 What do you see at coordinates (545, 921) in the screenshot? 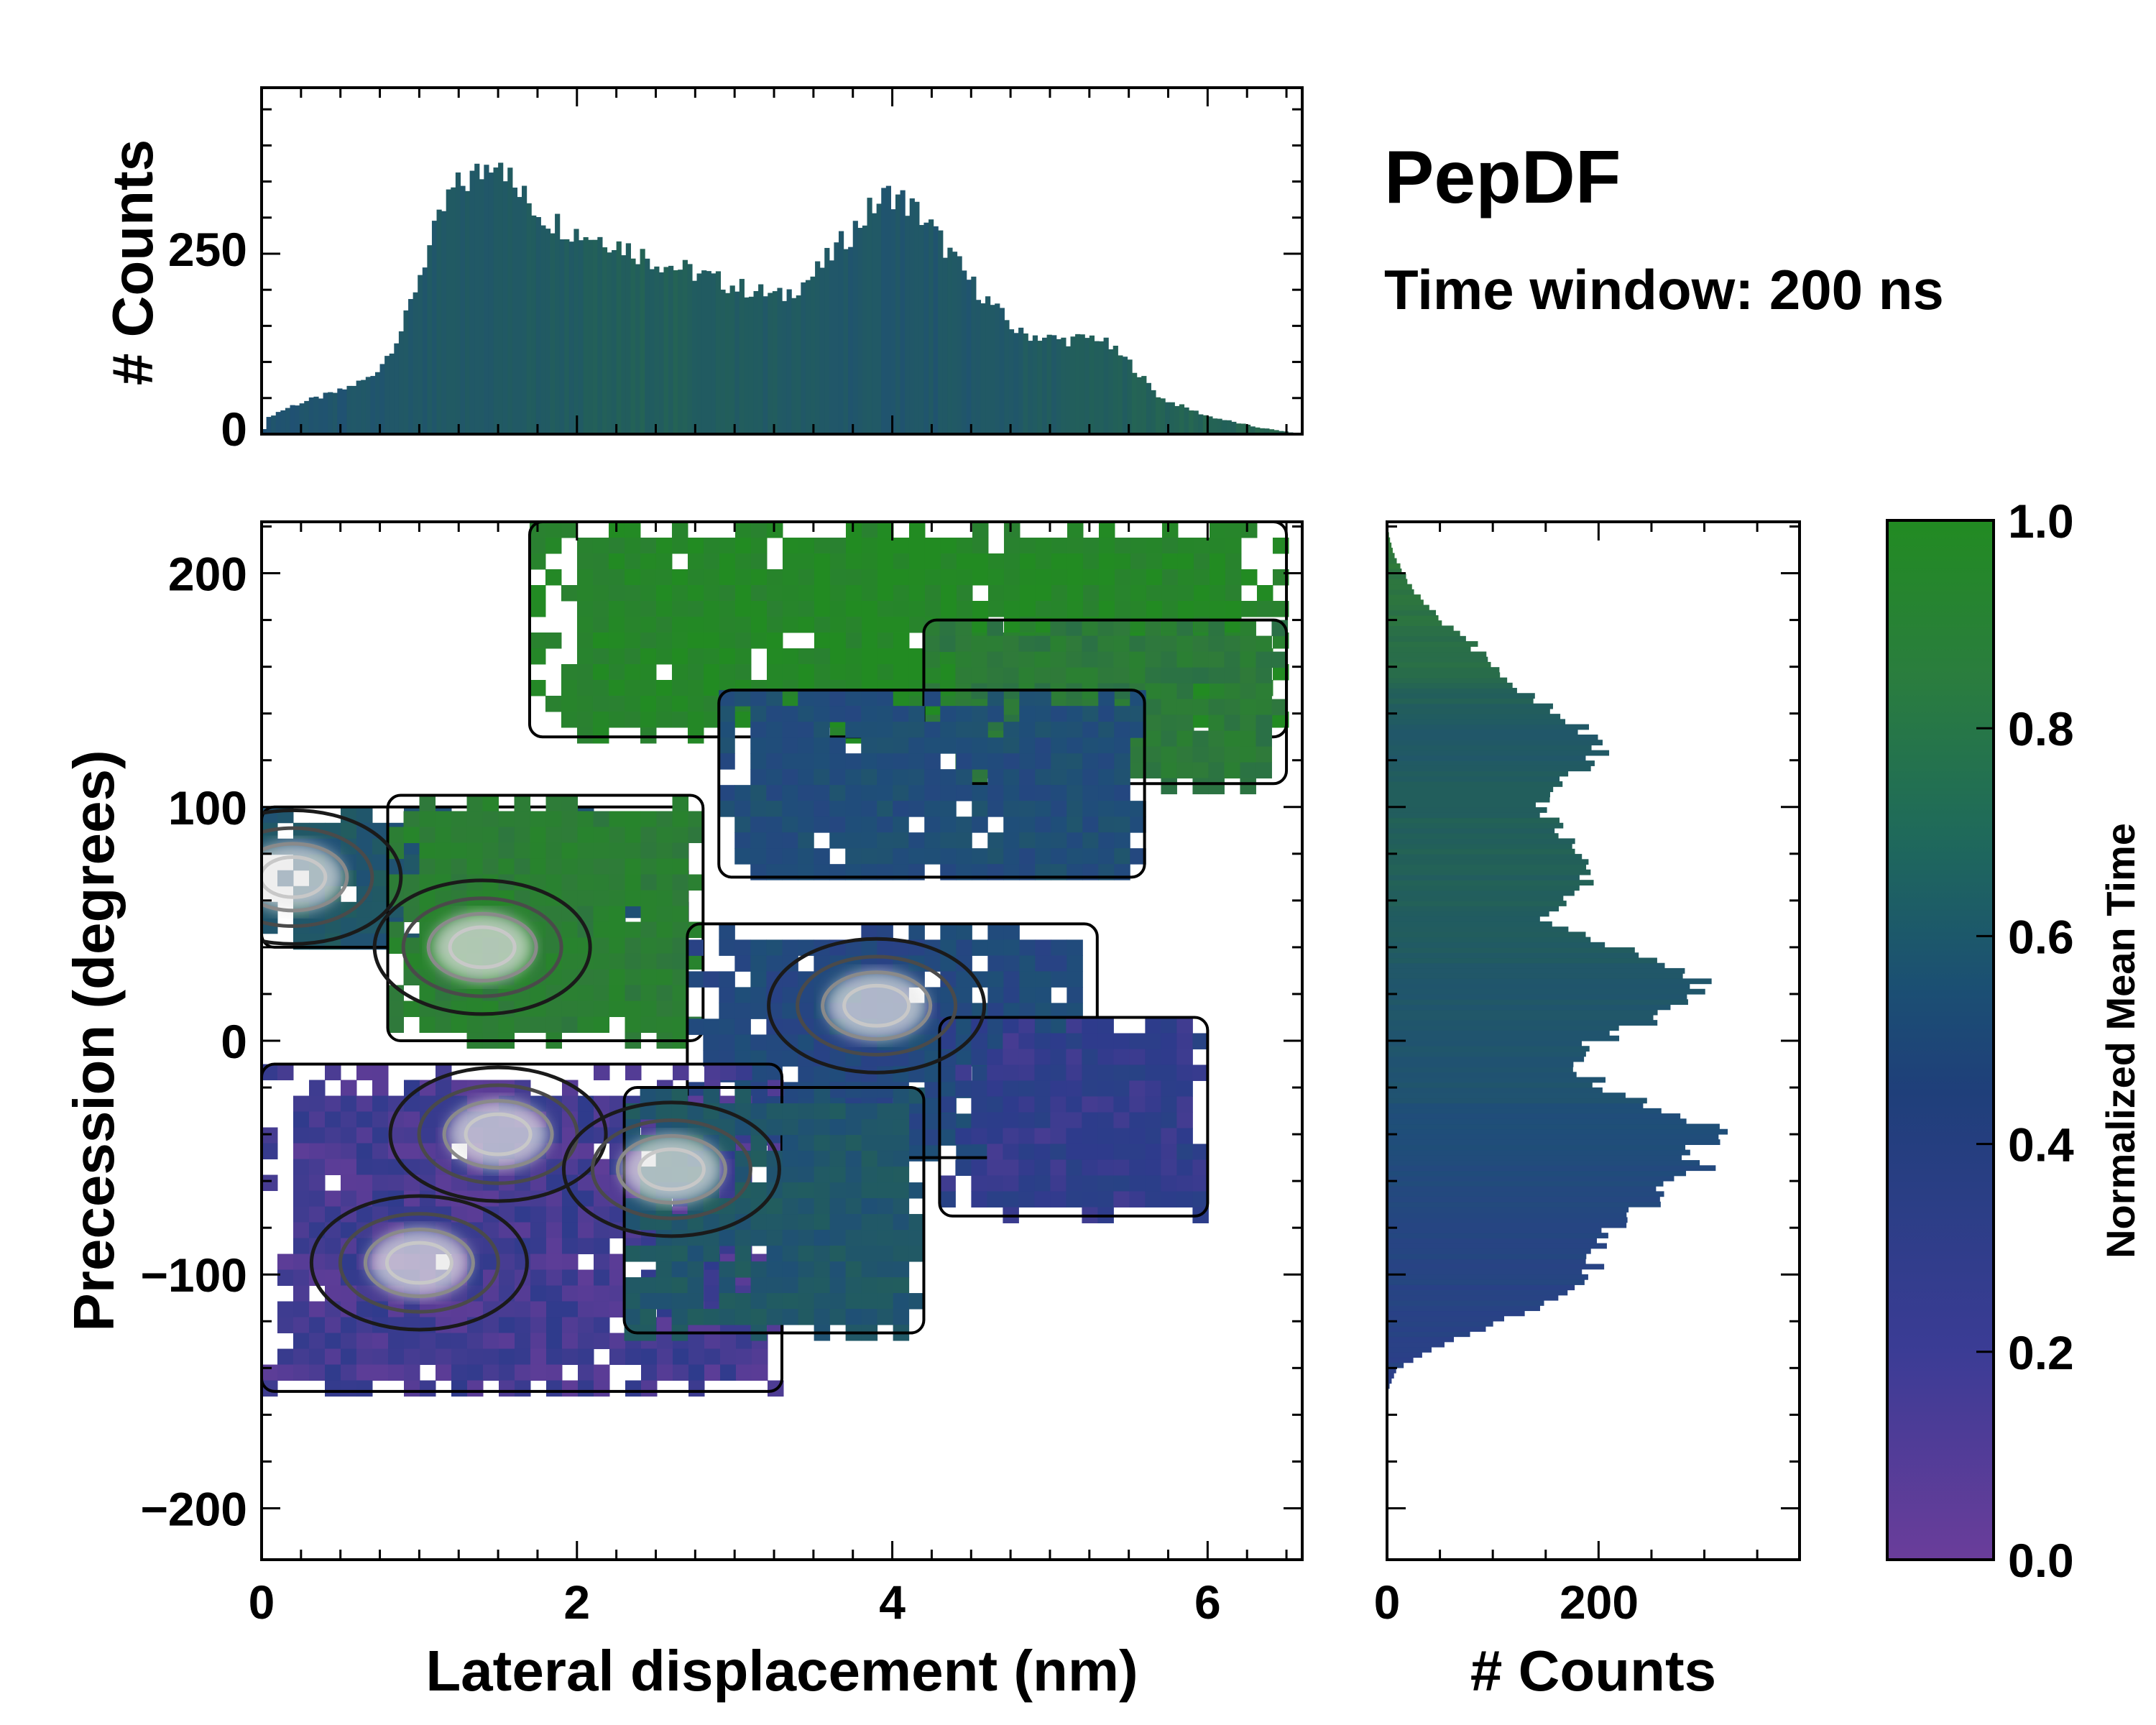
I see `heatmap-region` at bounding box center [545, 921].